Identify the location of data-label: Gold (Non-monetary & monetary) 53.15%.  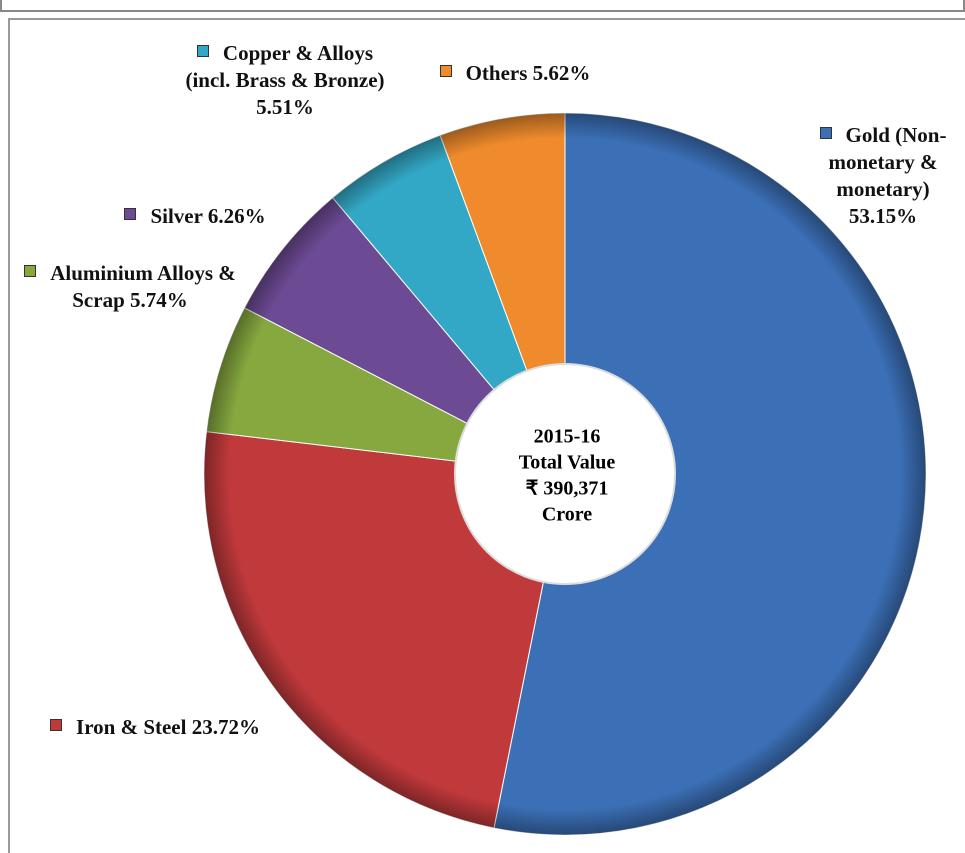
(883, 176).